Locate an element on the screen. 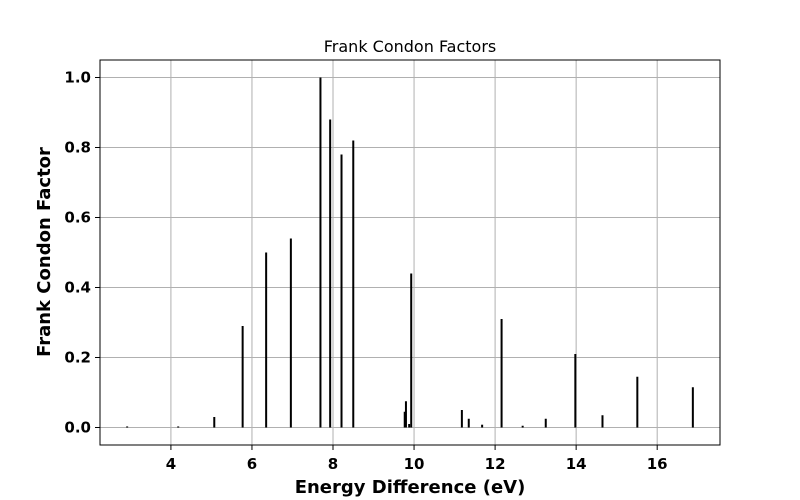 The height and width of the screenshot is (500, 800). y-tick-label: 0.8 is located at coordinates (77, 148).